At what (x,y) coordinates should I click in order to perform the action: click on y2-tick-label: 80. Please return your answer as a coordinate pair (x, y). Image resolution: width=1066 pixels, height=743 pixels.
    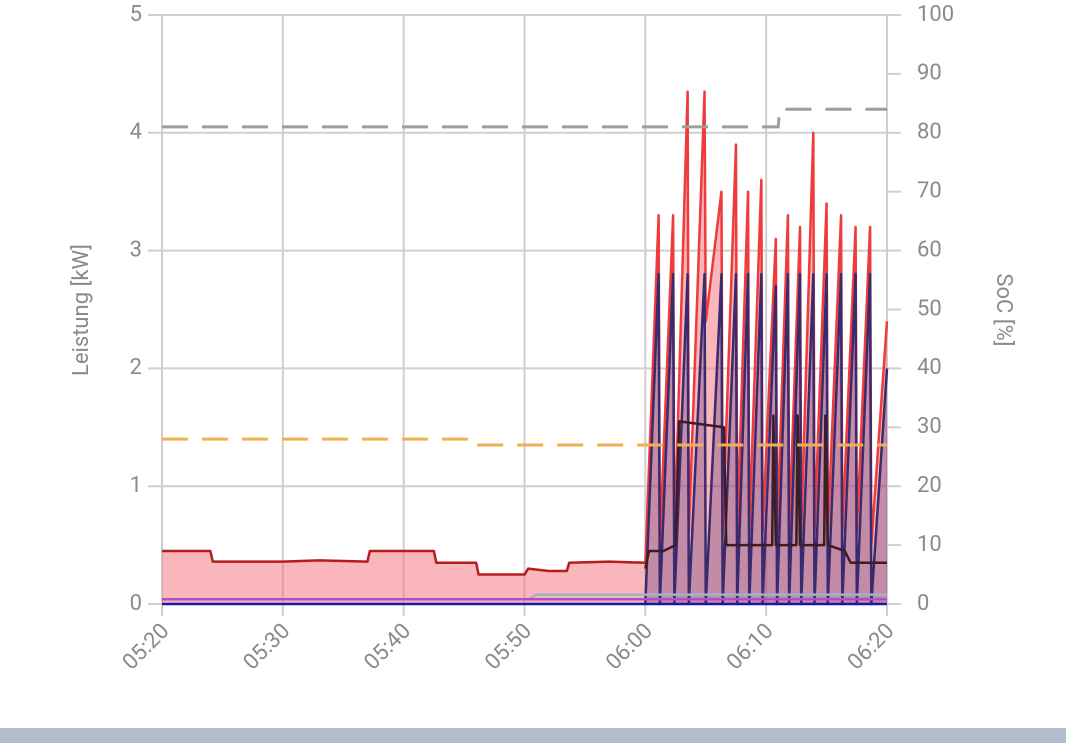
    Looking at the image, I should click on (929, 132).